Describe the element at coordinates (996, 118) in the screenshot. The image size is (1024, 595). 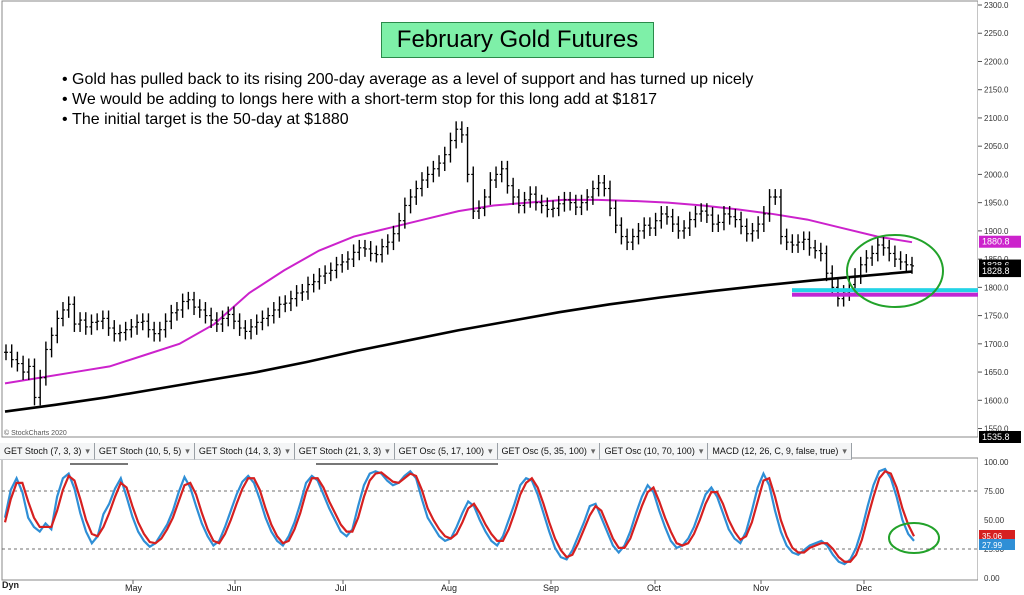
I see `price-tick-label: 2100.0` at that location.